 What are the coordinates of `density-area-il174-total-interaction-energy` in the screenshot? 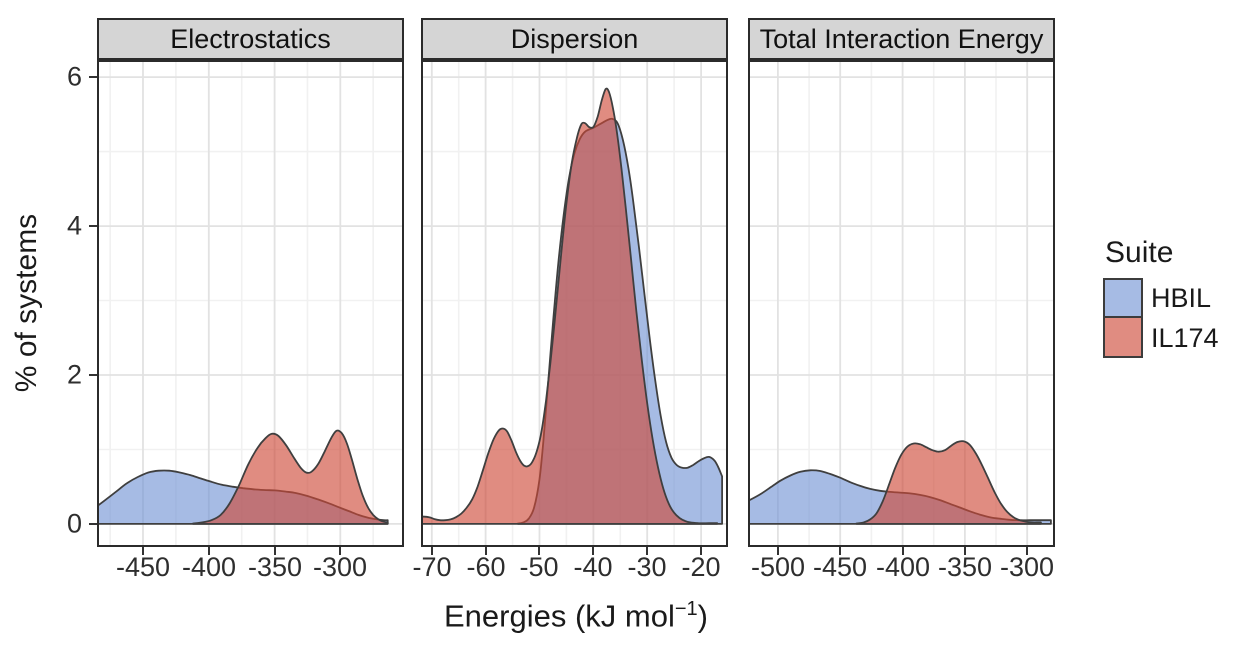 It's located at (948, 482).